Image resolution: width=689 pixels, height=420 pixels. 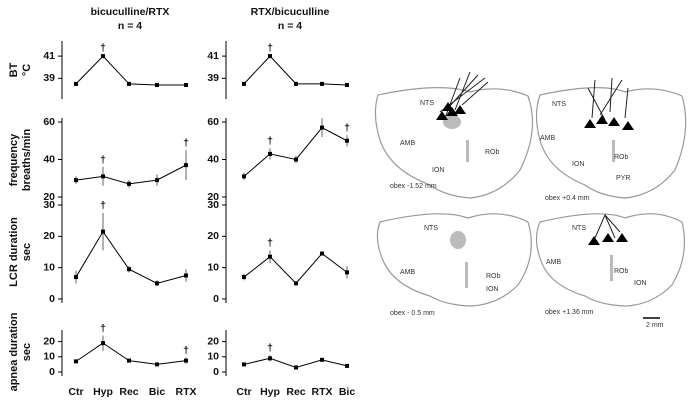 I want to click on caption: obex -1.52 mm, so click(x=413, y=186).